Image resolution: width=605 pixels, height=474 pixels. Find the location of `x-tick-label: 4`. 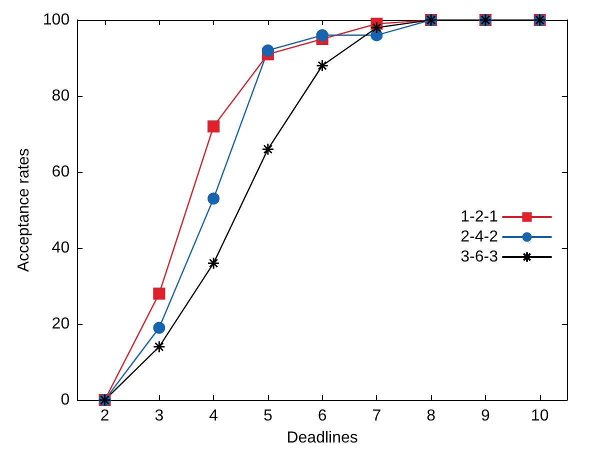

x-tick-label: 4 is located at coordinates (213, 416).